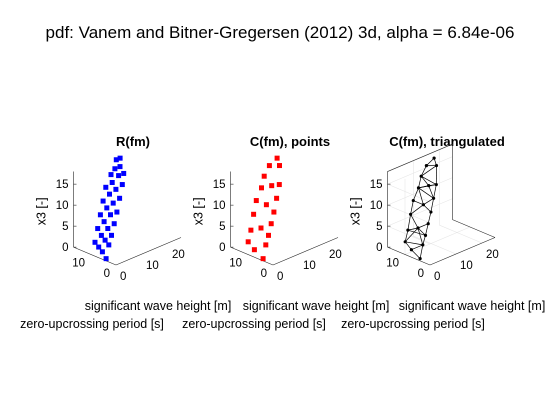 This screenshot has height=420, width=560. I want to click on x-tick-label: 20, so click(335, 255).